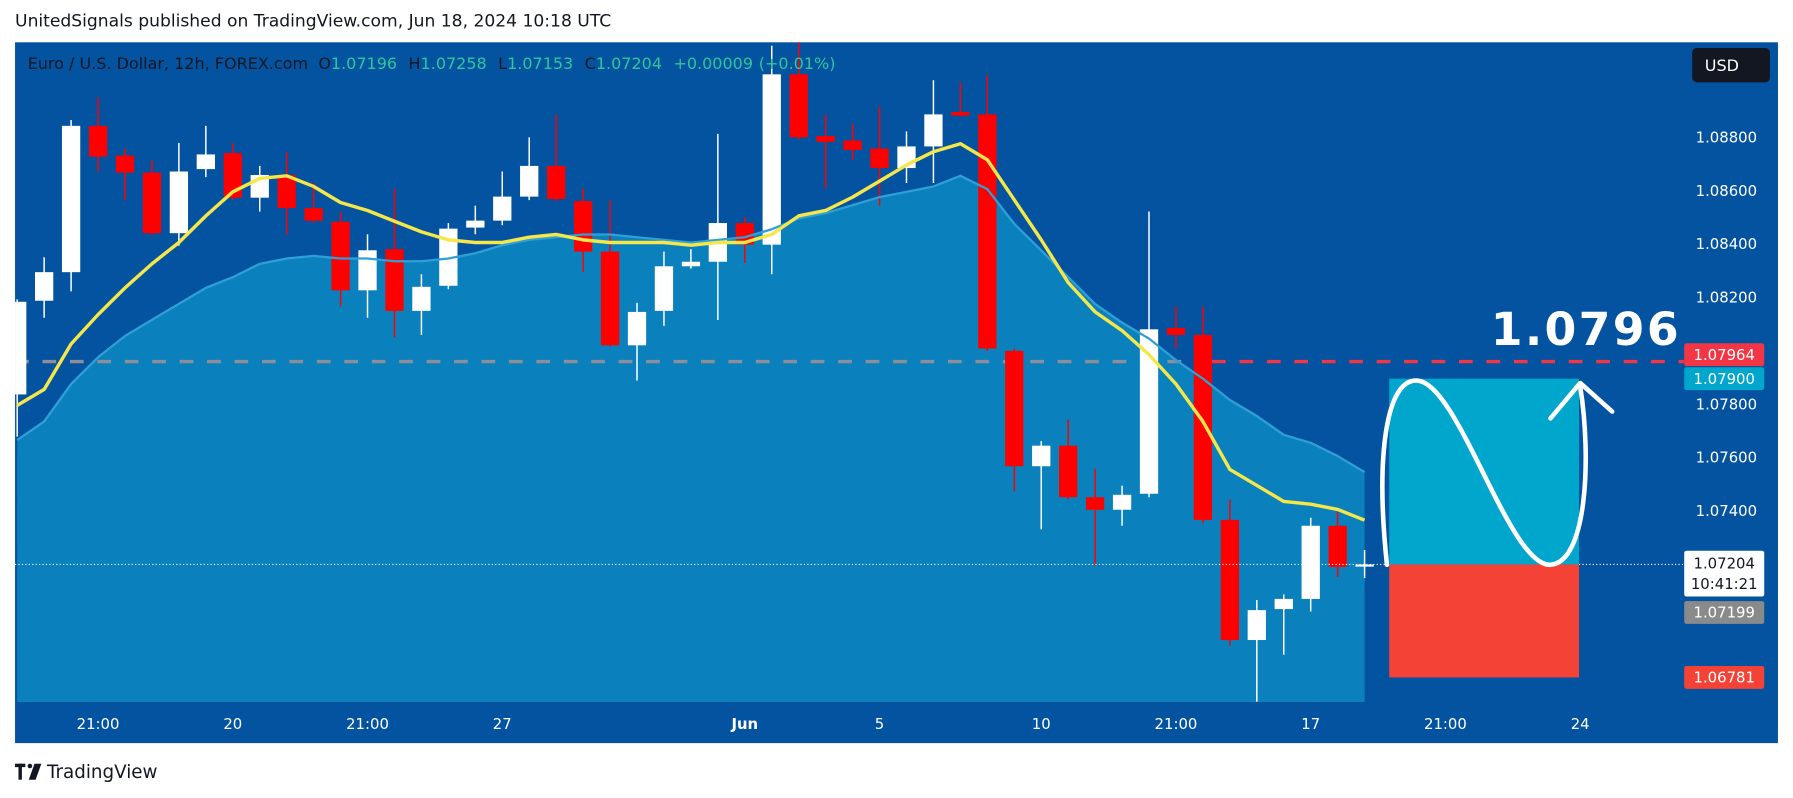 The width and height of the screenshot is (1793, 798). Describe the element at coordinates (1724, 573) in the screenshot. I see `current-price-box` at that location.